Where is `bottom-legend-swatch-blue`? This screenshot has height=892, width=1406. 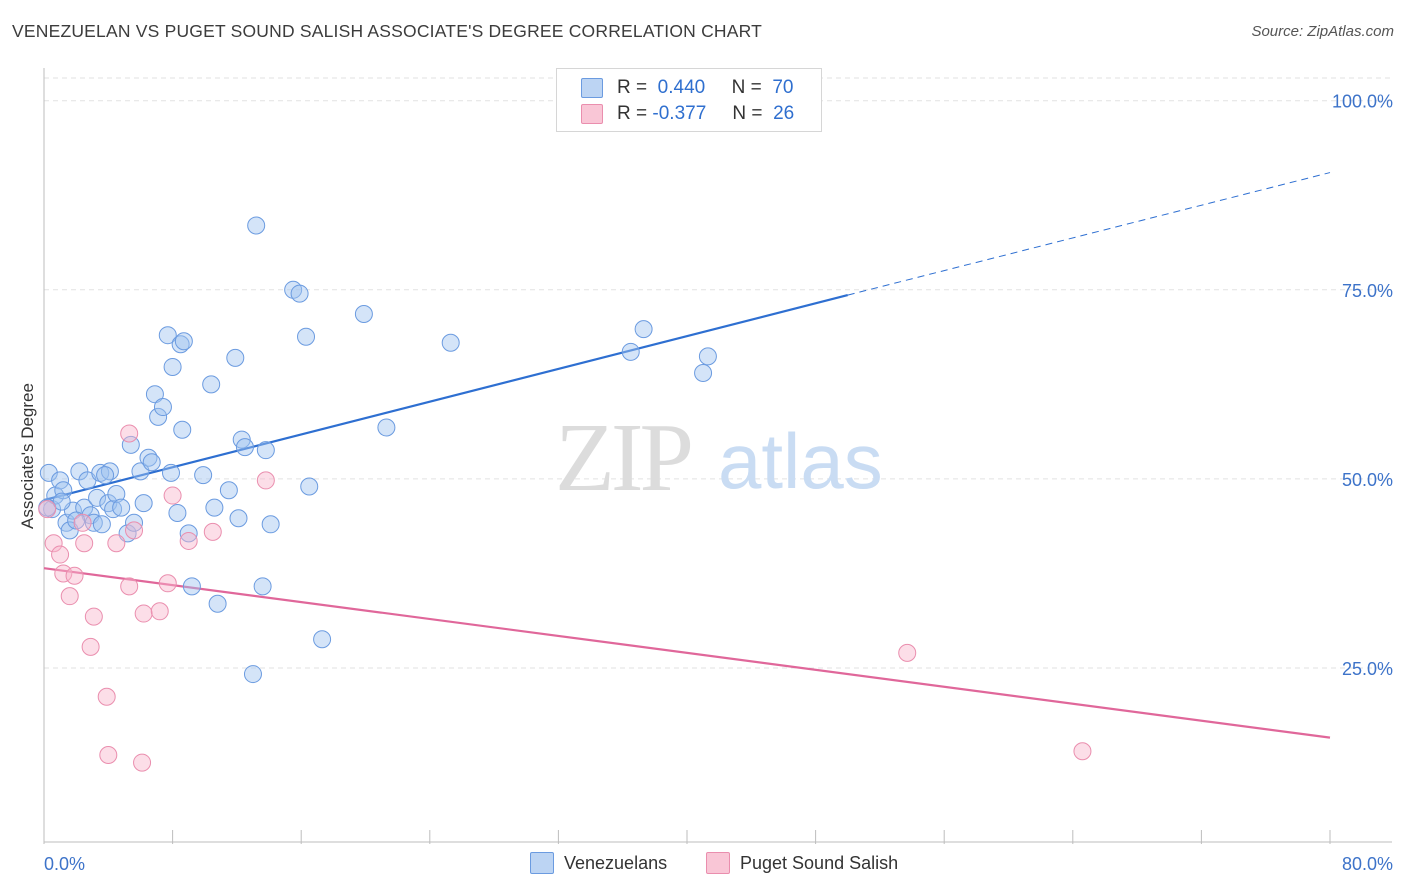 bottom-legend-swatch-blue is located at coordinates (542, 863).